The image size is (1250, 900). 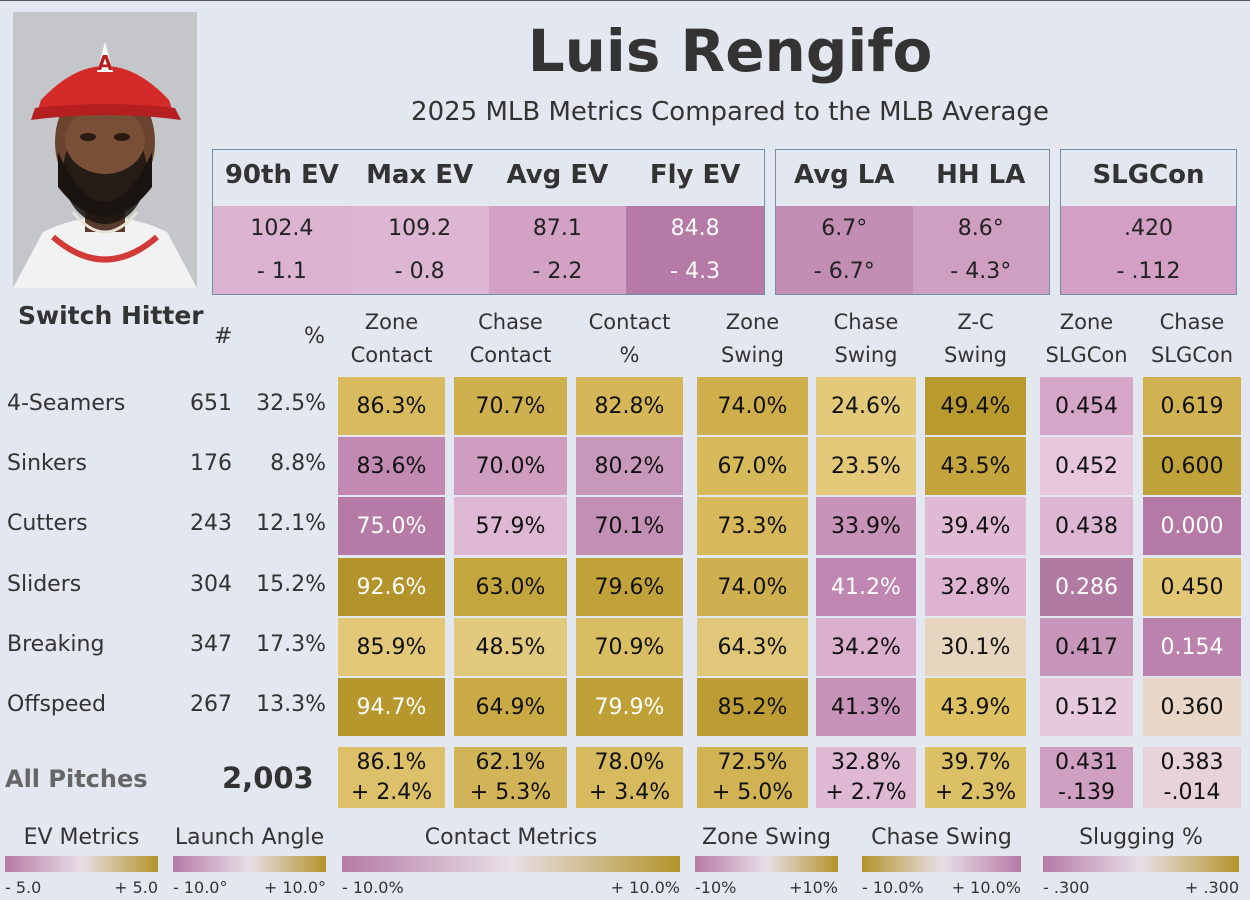 I want to click on row-label: Breaking, so click(x=56, y=644).